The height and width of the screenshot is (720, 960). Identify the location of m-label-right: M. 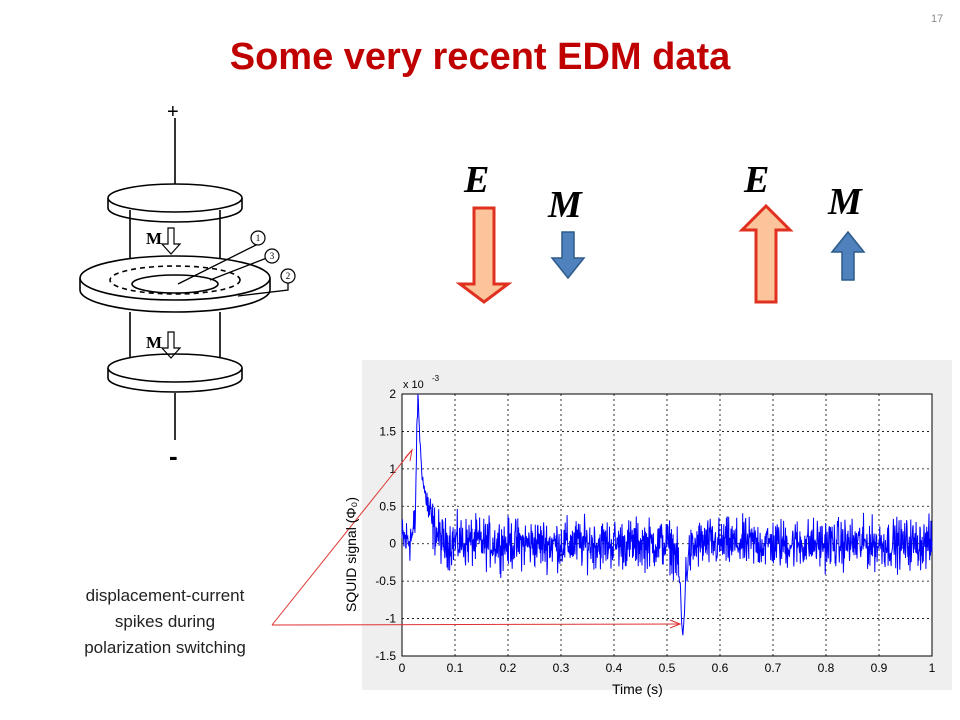
(845, 202).